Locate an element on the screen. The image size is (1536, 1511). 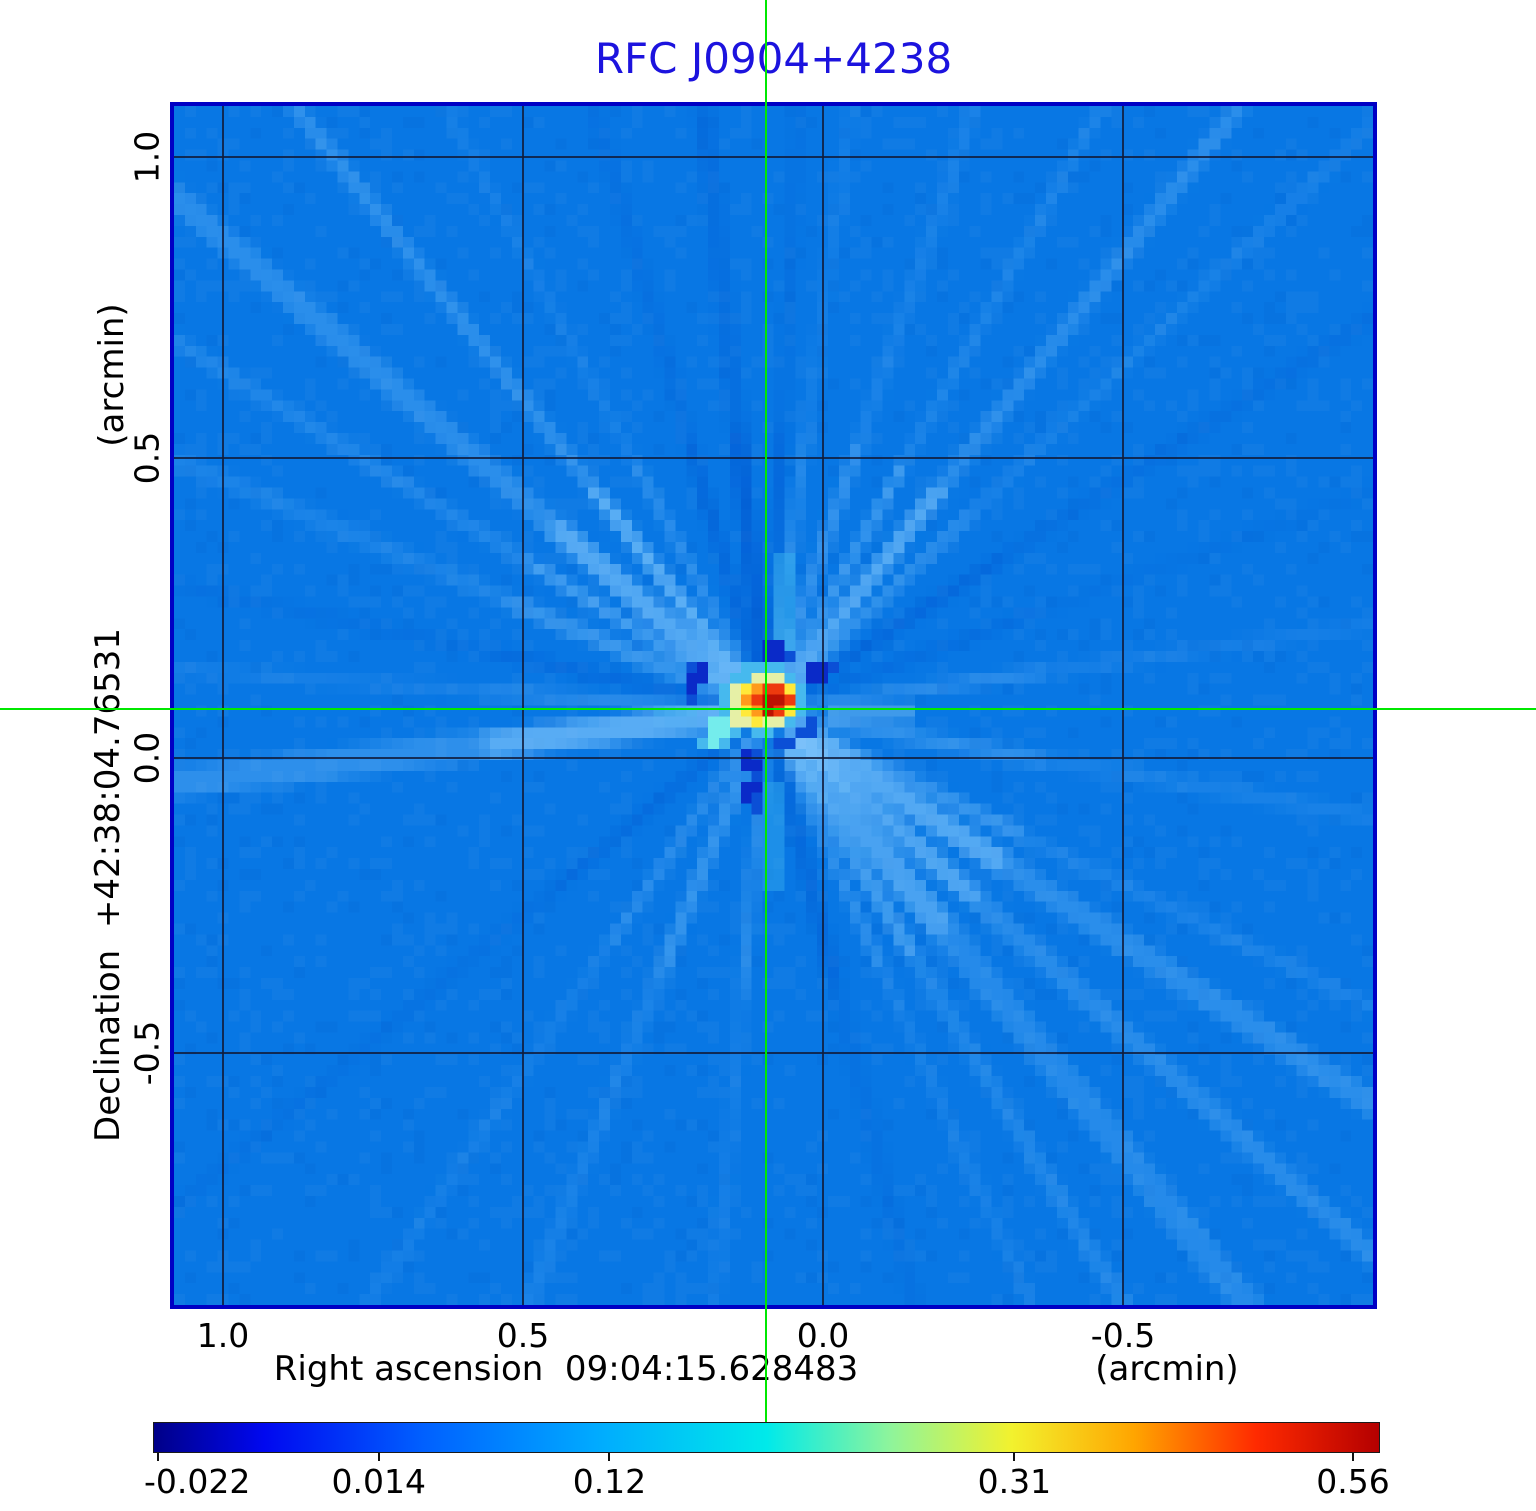
colorbar-tick-label: 0.56 is located at coordinates (1353, 1481).